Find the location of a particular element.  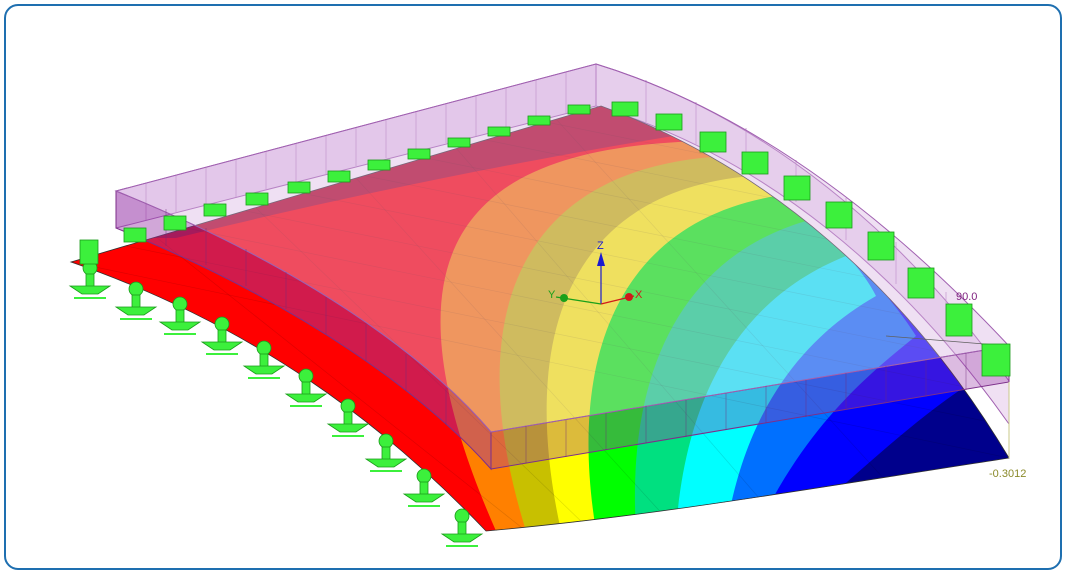

axis-x-label: X is located at coordinates (639, 295).